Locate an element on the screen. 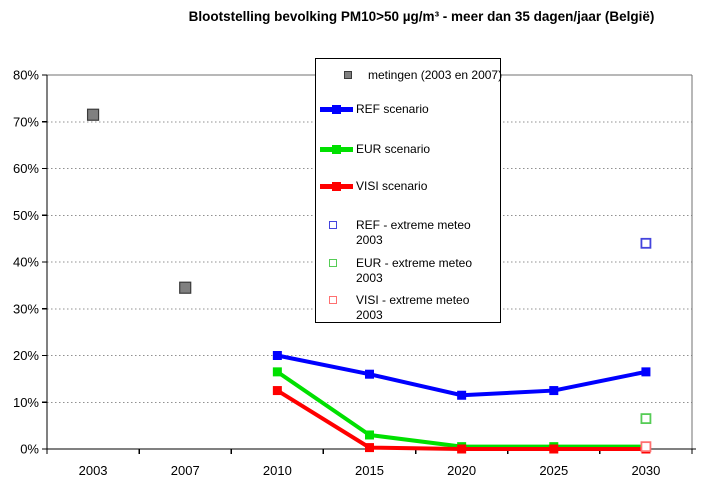  data-point-eur-extreme-meteo-2003 is located at coordinates (646, 419).